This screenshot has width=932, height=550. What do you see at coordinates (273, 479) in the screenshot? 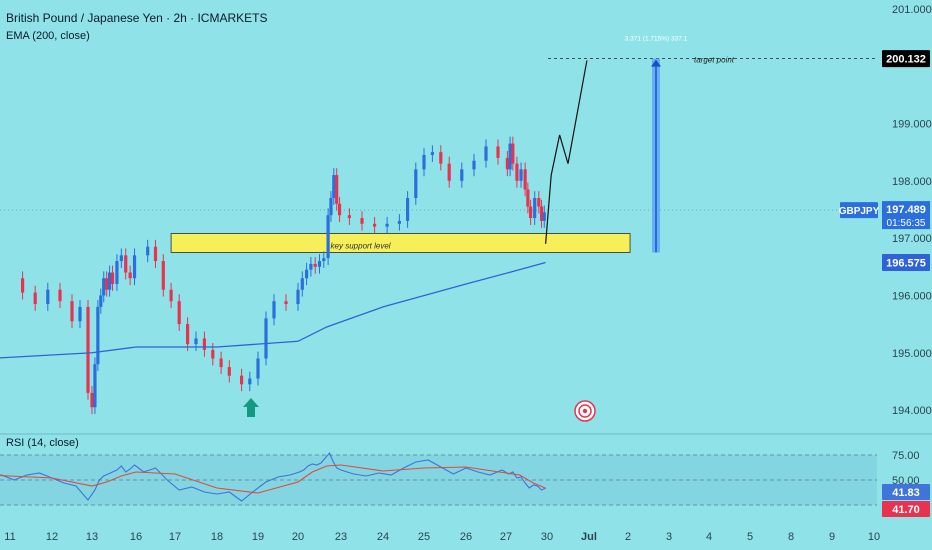
I see `rsi-ma-line` at bounding box center [273, 479].